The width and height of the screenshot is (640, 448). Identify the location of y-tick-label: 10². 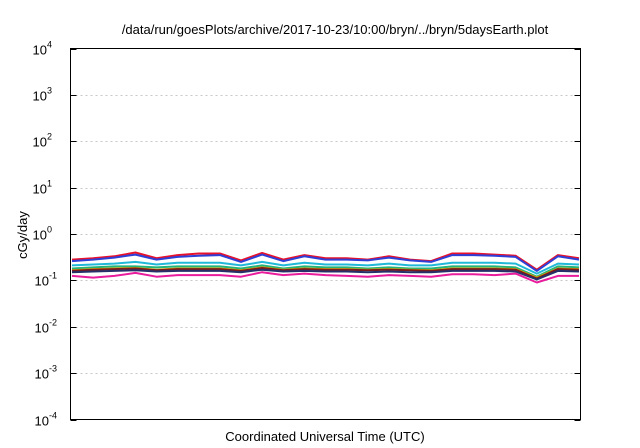
(42, 141).